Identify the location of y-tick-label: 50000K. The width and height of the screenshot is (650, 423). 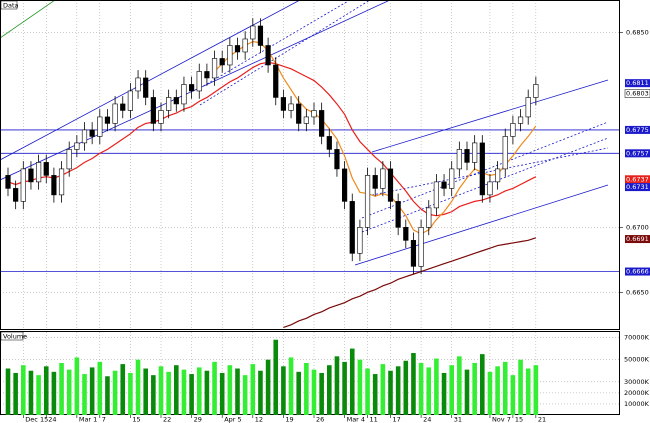
(637, 360).